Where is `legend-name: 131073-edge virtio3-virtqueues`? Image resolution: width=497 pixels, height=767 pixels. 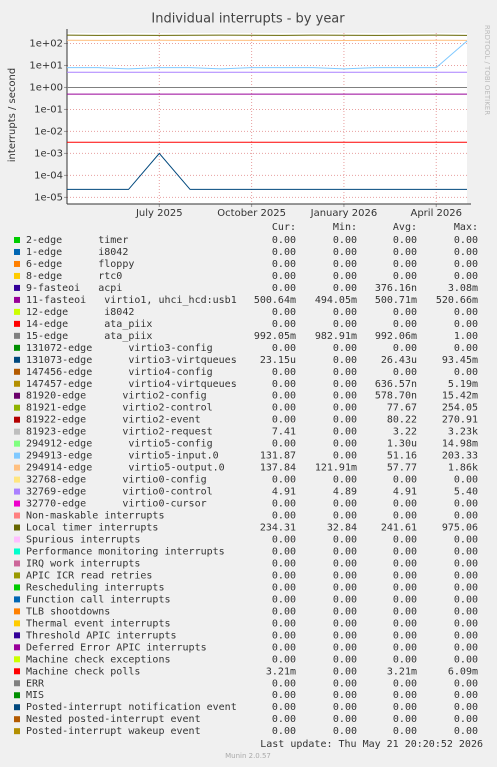
legend-name: 131073-edge virtio3-virtqueues is located at coordinates (131, 360).